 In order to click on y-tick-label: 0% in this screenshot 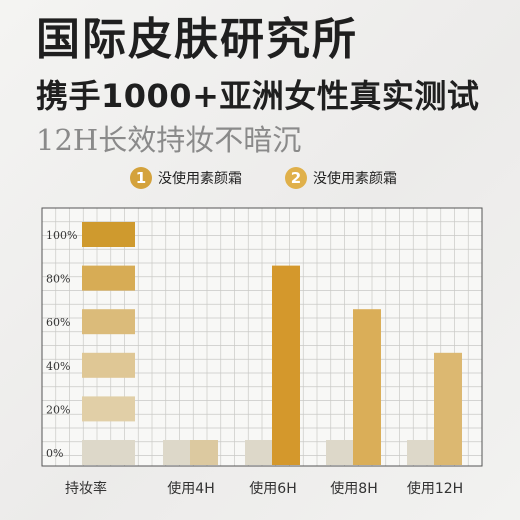, I will do `click(54, 453)`.